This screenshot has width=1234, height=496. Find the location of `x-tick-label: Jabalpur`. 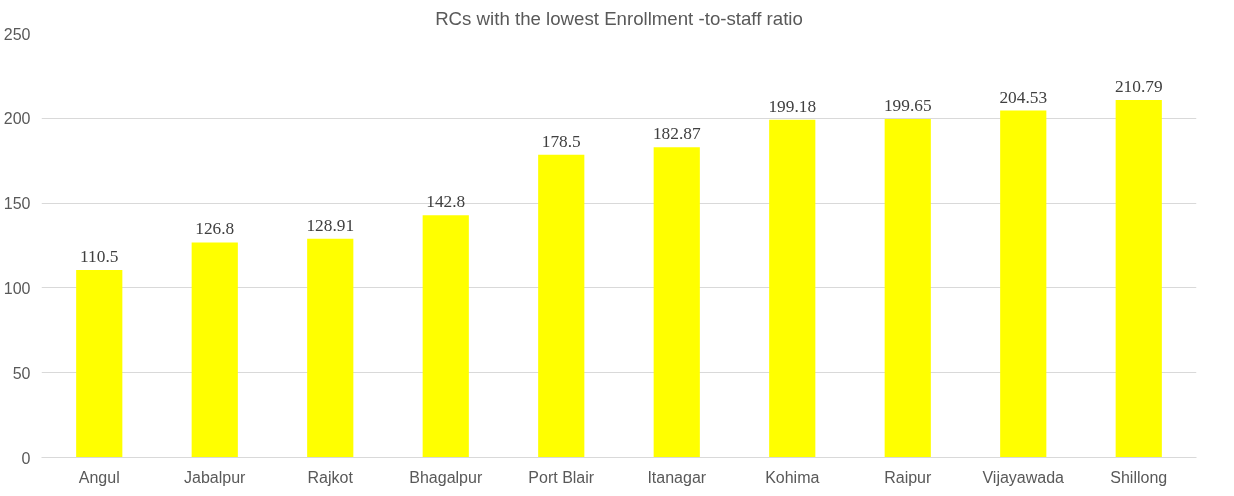

x-tick-label: Jabalpur is located at coordinates (215, 477).